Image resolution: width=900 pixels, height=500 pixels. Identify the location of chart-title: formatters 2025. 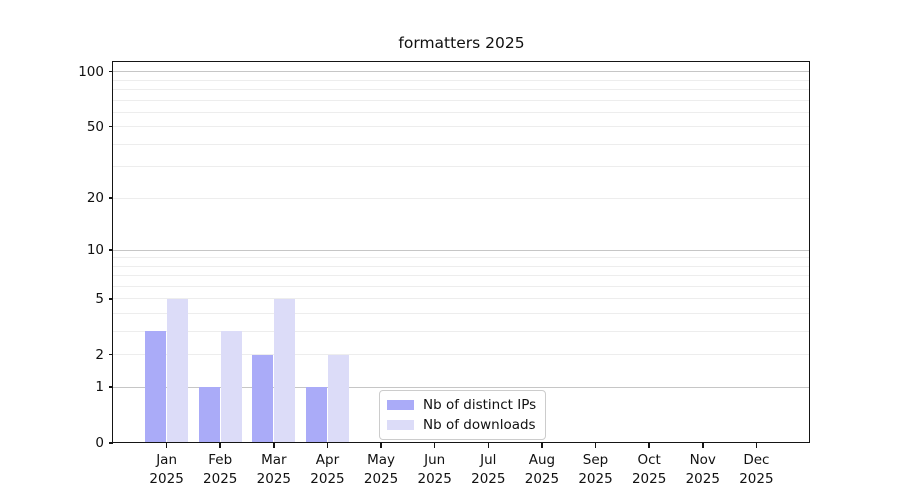
(461, 43).